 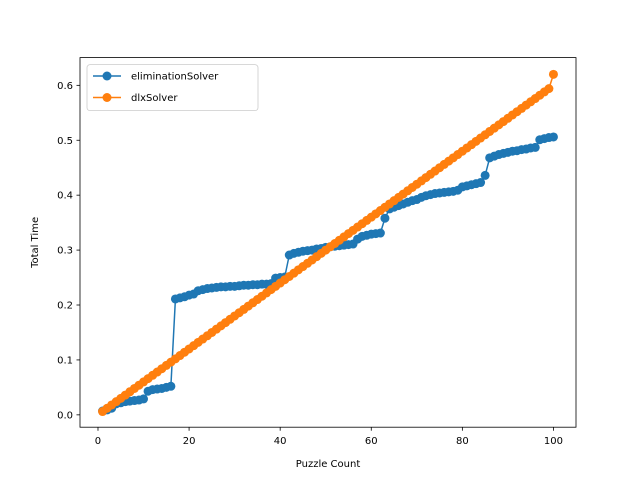 What do you see at coordinates (154, 98) in the screenshot?
I see `legend-label-dlxSolver: dlxSolver` at bounding box center [154, 98].